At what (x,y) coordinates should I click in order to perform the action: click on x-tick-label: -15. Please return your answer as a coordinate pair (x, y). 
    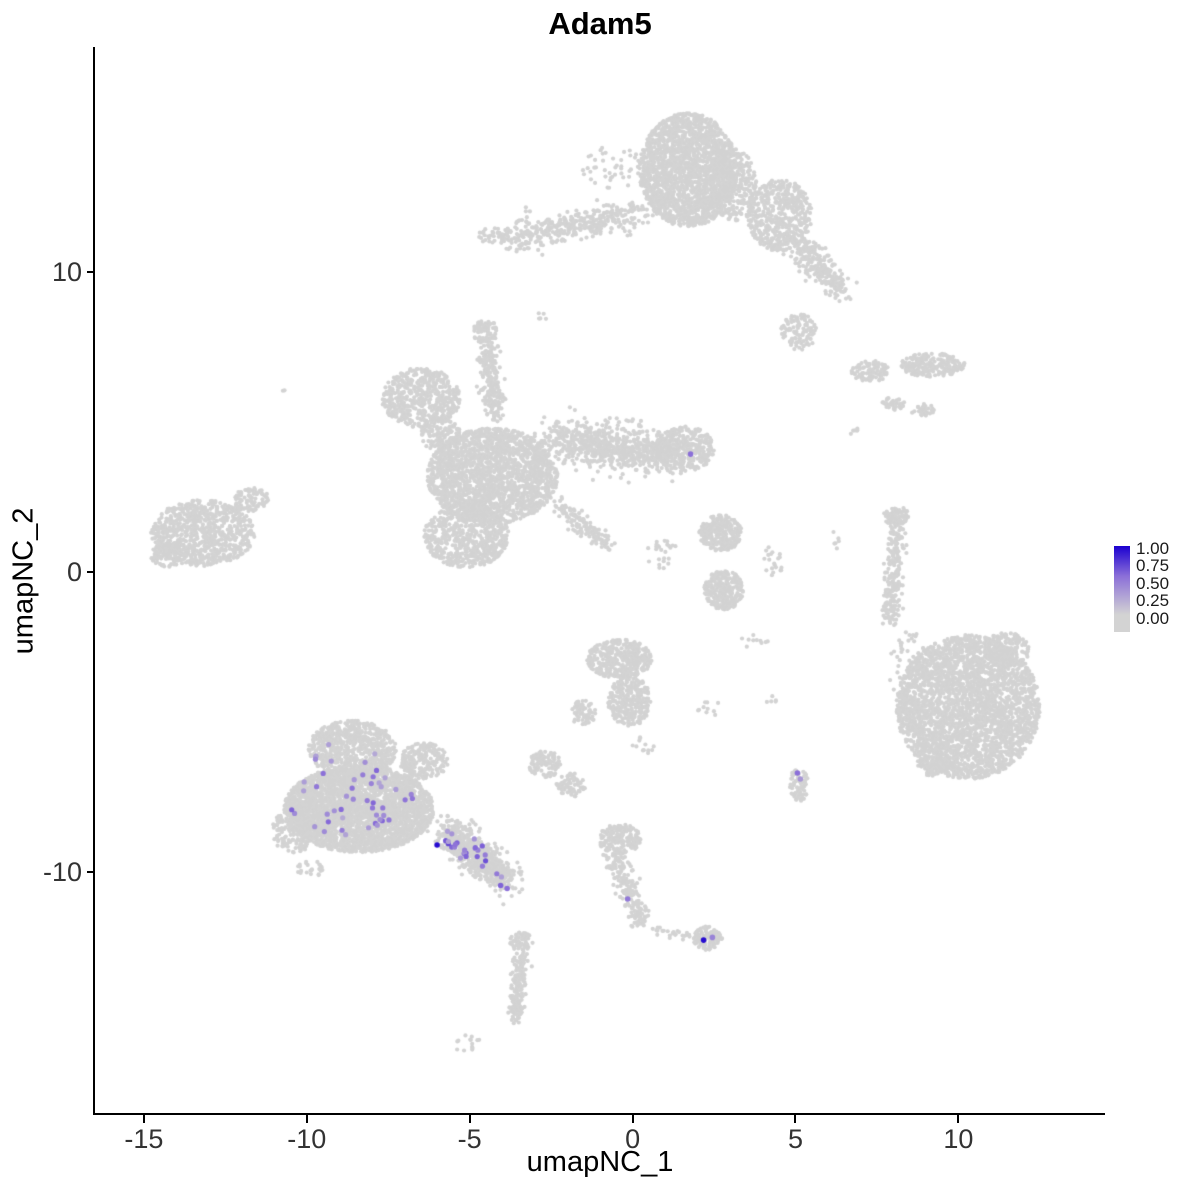
    Looking at the image, I should click on (144, 1139).